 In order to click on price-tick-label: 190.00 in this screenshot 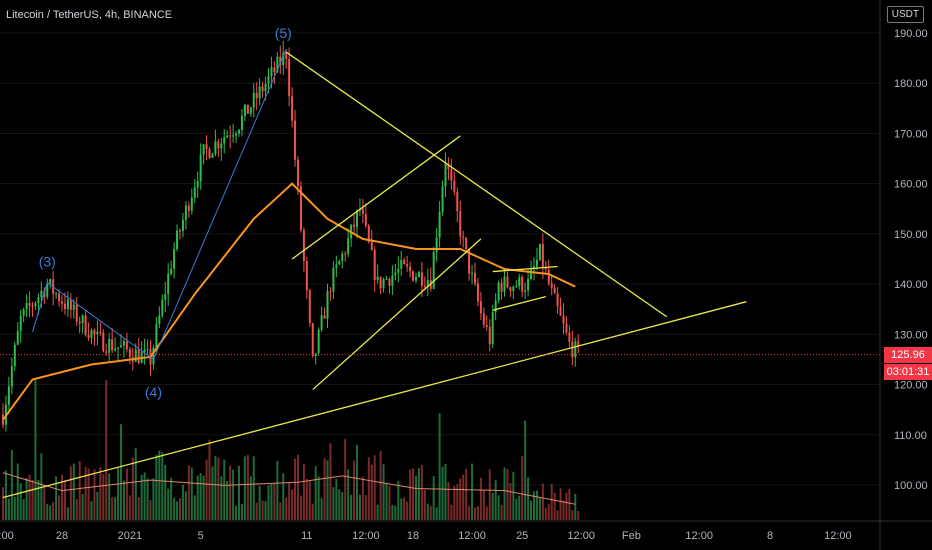, I will do `click(911, 34)`.